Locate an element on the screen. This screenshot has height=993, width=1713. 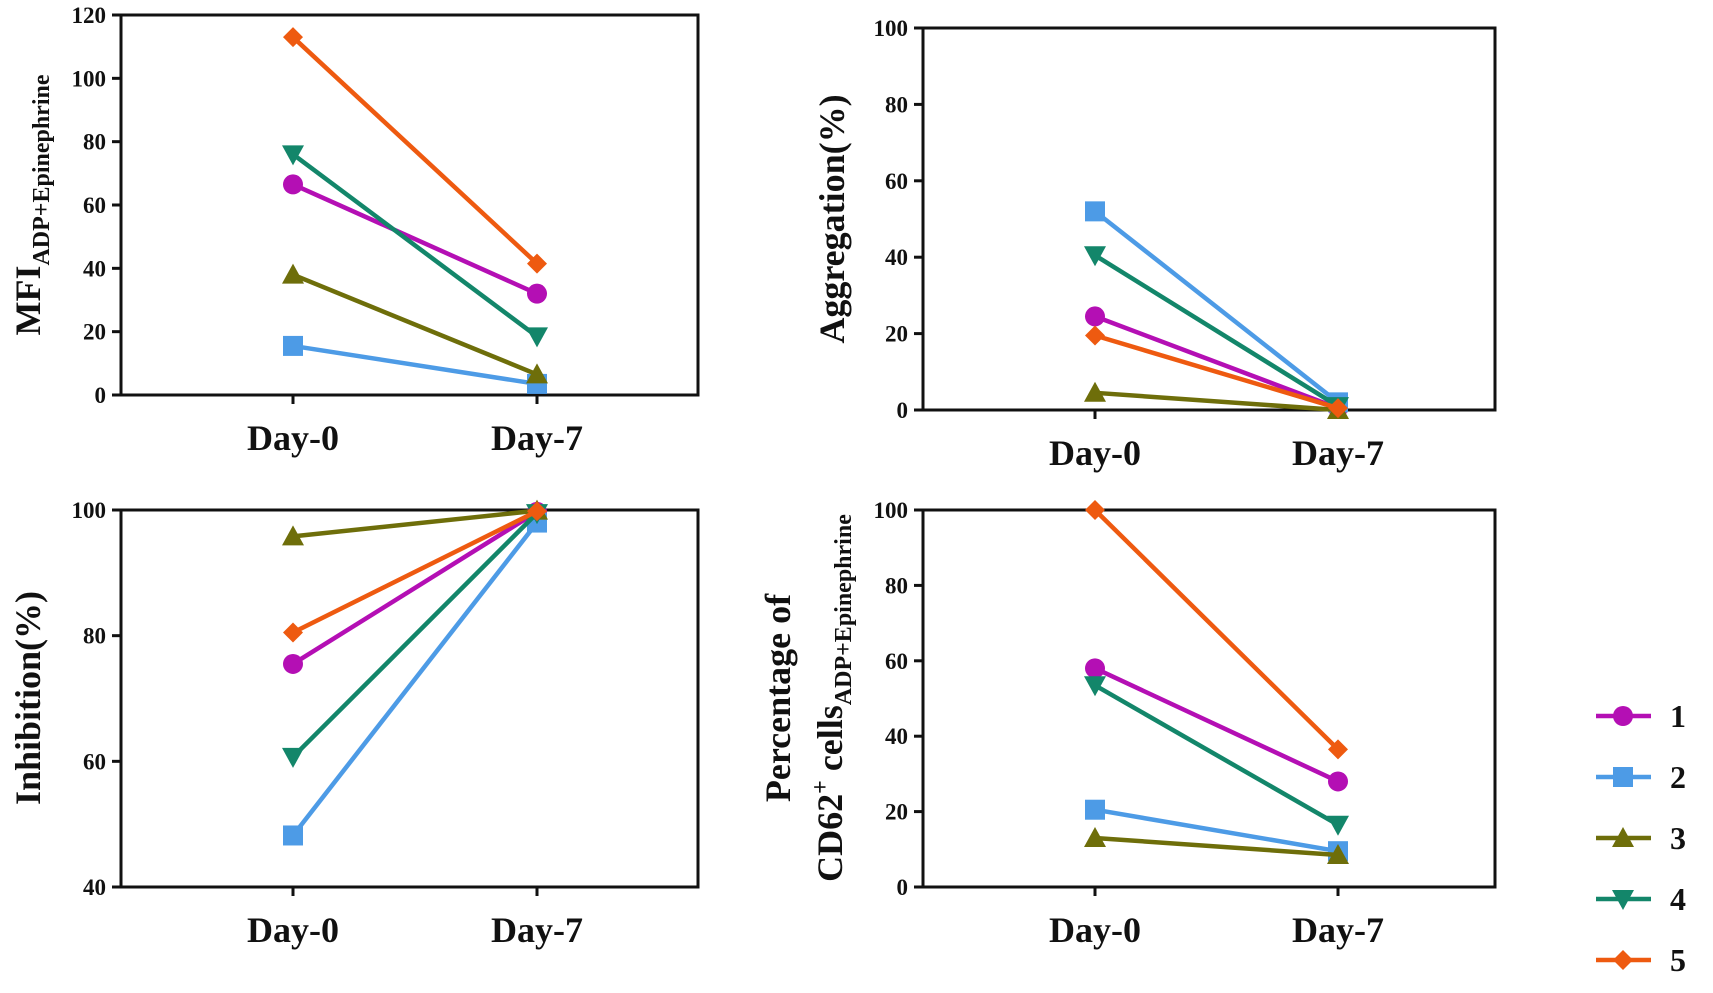
y-axis-label: MFIADP+Epinephrine is located at coordinates (31, 204).